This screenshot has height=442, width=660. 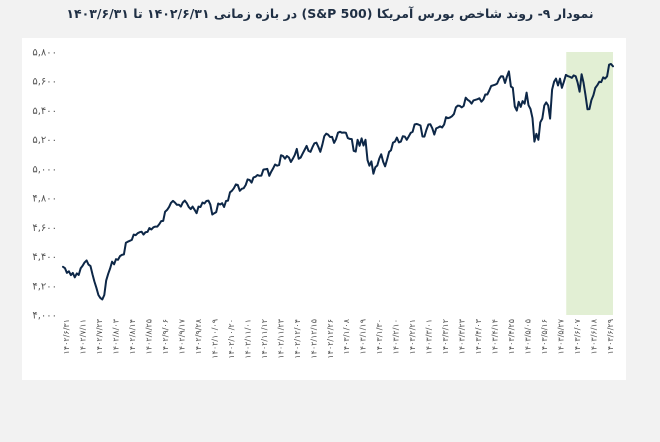 What do you see at coordinates (445, 336) in the screenshot?
I see `x-tick-label: ۱۴۰۳/۳/۱۲` at bounding box center [445, 336].